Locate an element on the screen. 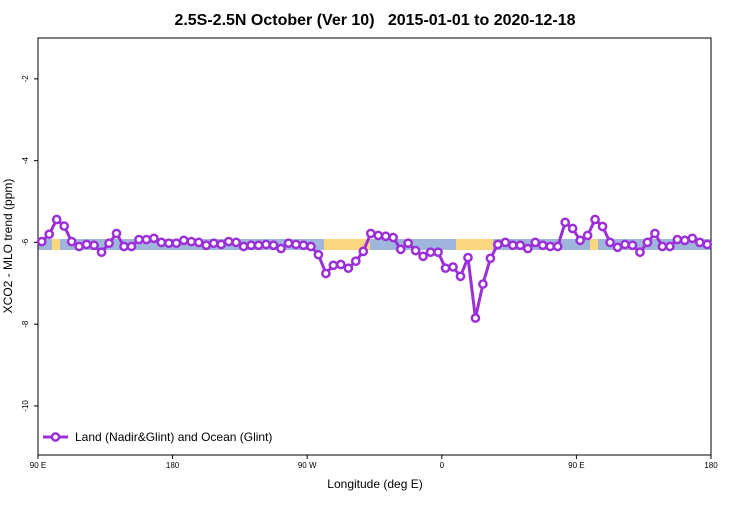  x-tick-label: 90 W is located at coordinates (307, 465).